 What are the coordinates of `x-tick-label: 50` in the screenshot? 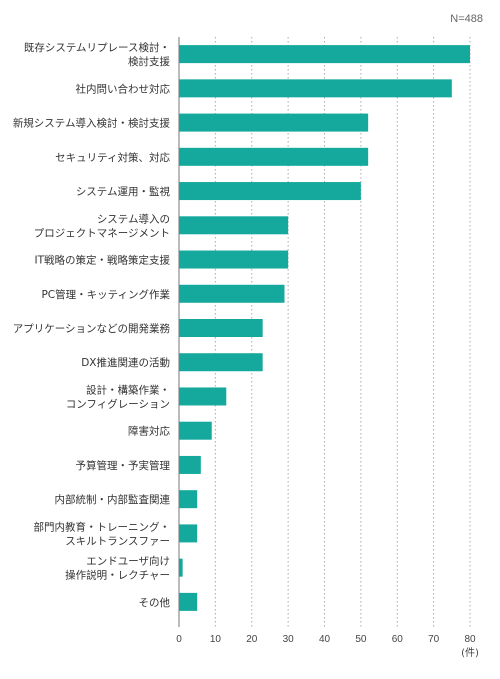 It's located at (361, 639).